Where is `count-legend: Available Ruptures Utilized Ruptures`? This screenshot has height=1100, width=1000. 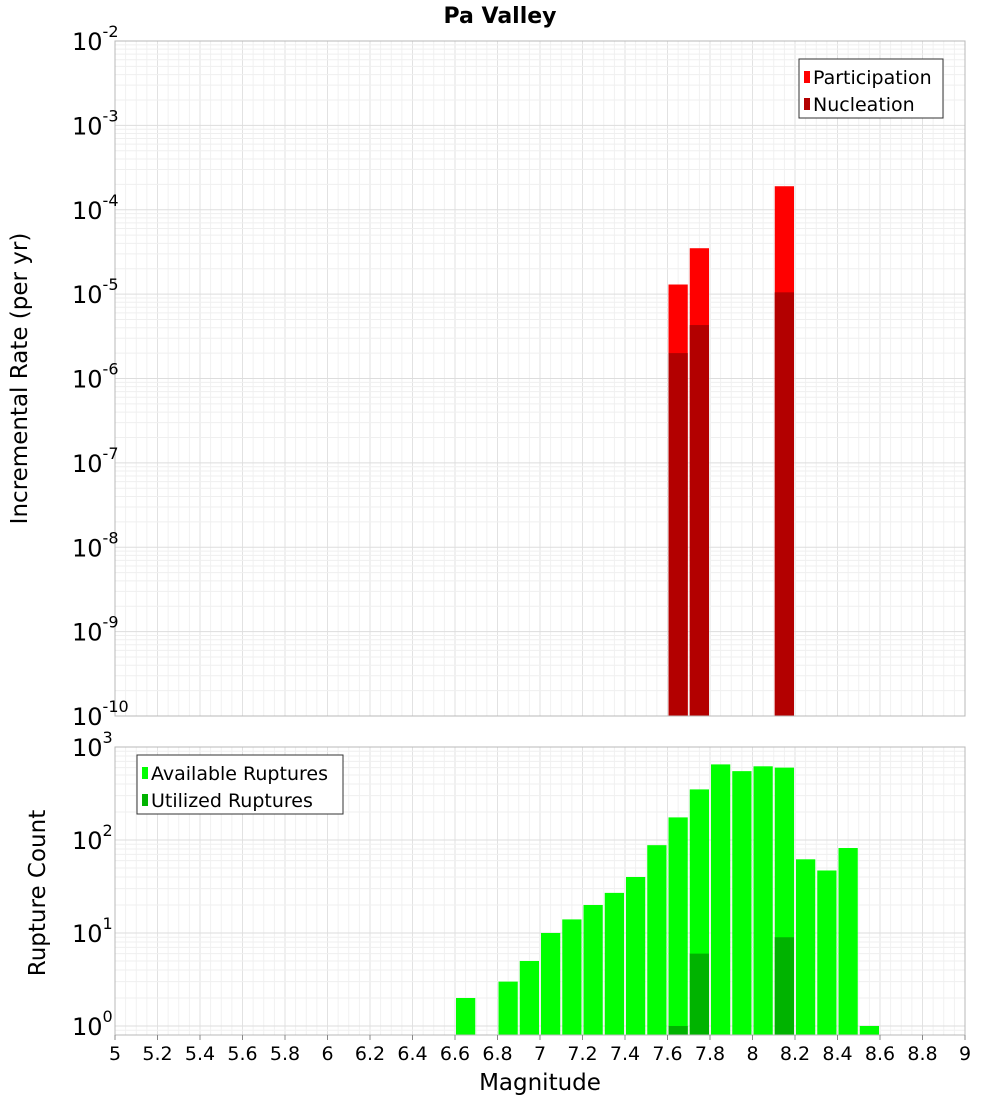 count-legend: Available Ruptures Utilized Ruptures is located at coordinates (240, 784).